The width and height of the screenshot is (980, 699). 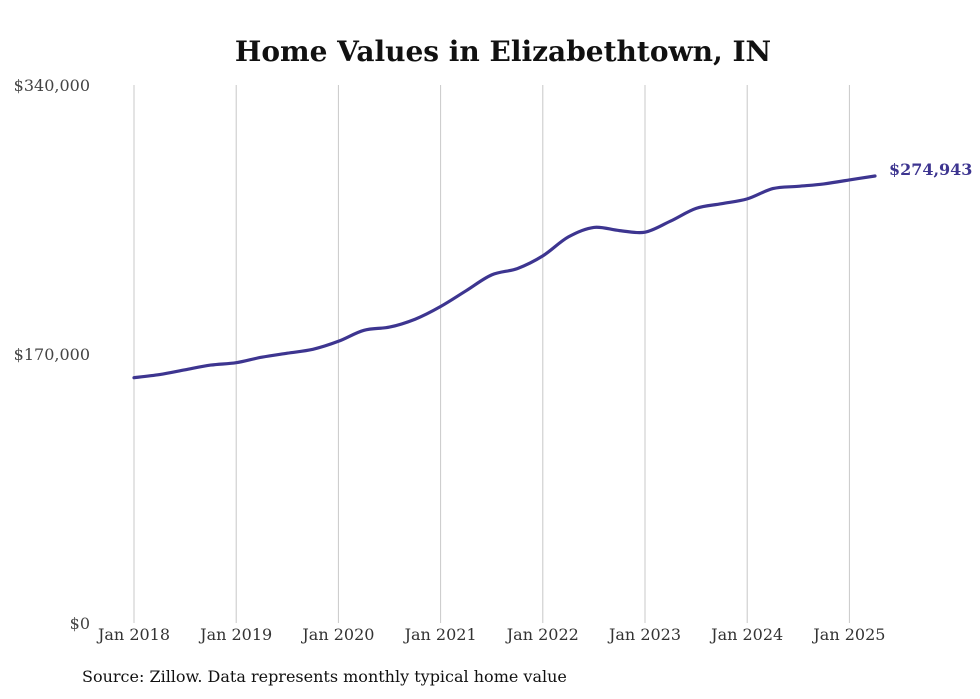 What do you see at coordinates (503, 51) in the screenshot?
I see `chart-title: Home Values in Elizabethtown, IN` at bounding box center [503, 51].